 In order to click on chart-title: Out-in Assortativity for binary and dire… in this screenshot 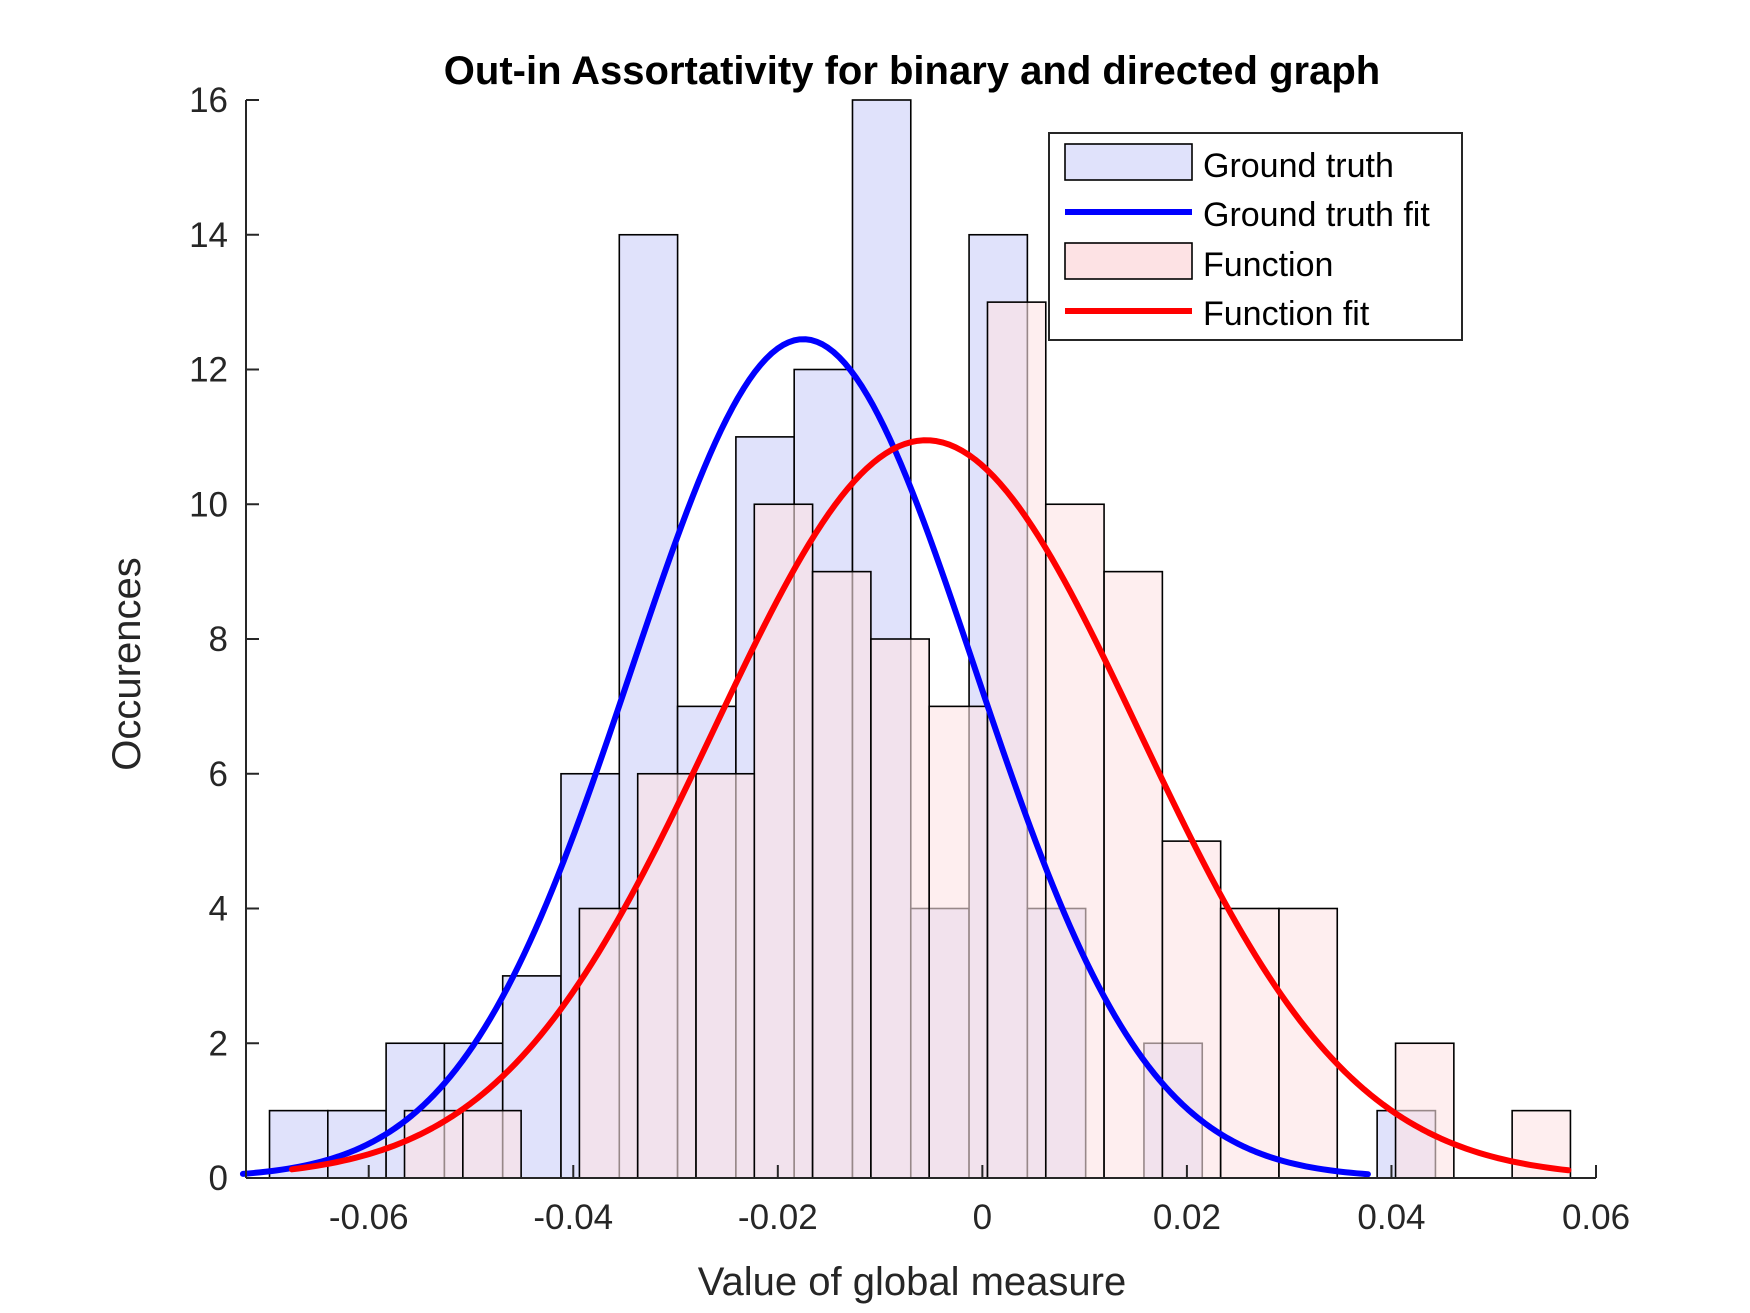, I will do `click(912, 71)`.